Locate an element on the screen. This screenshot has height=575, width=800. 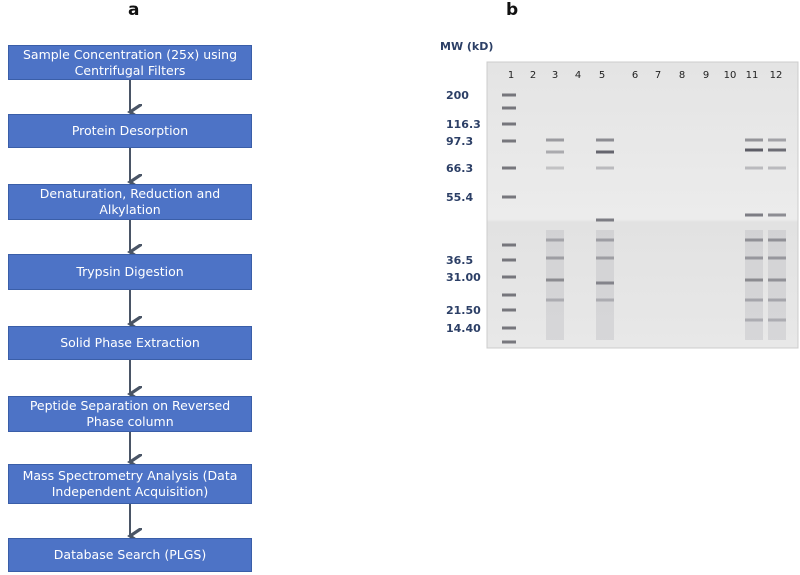
box-text: Denaturation, Reduction and is located at coordinates (130, 193).